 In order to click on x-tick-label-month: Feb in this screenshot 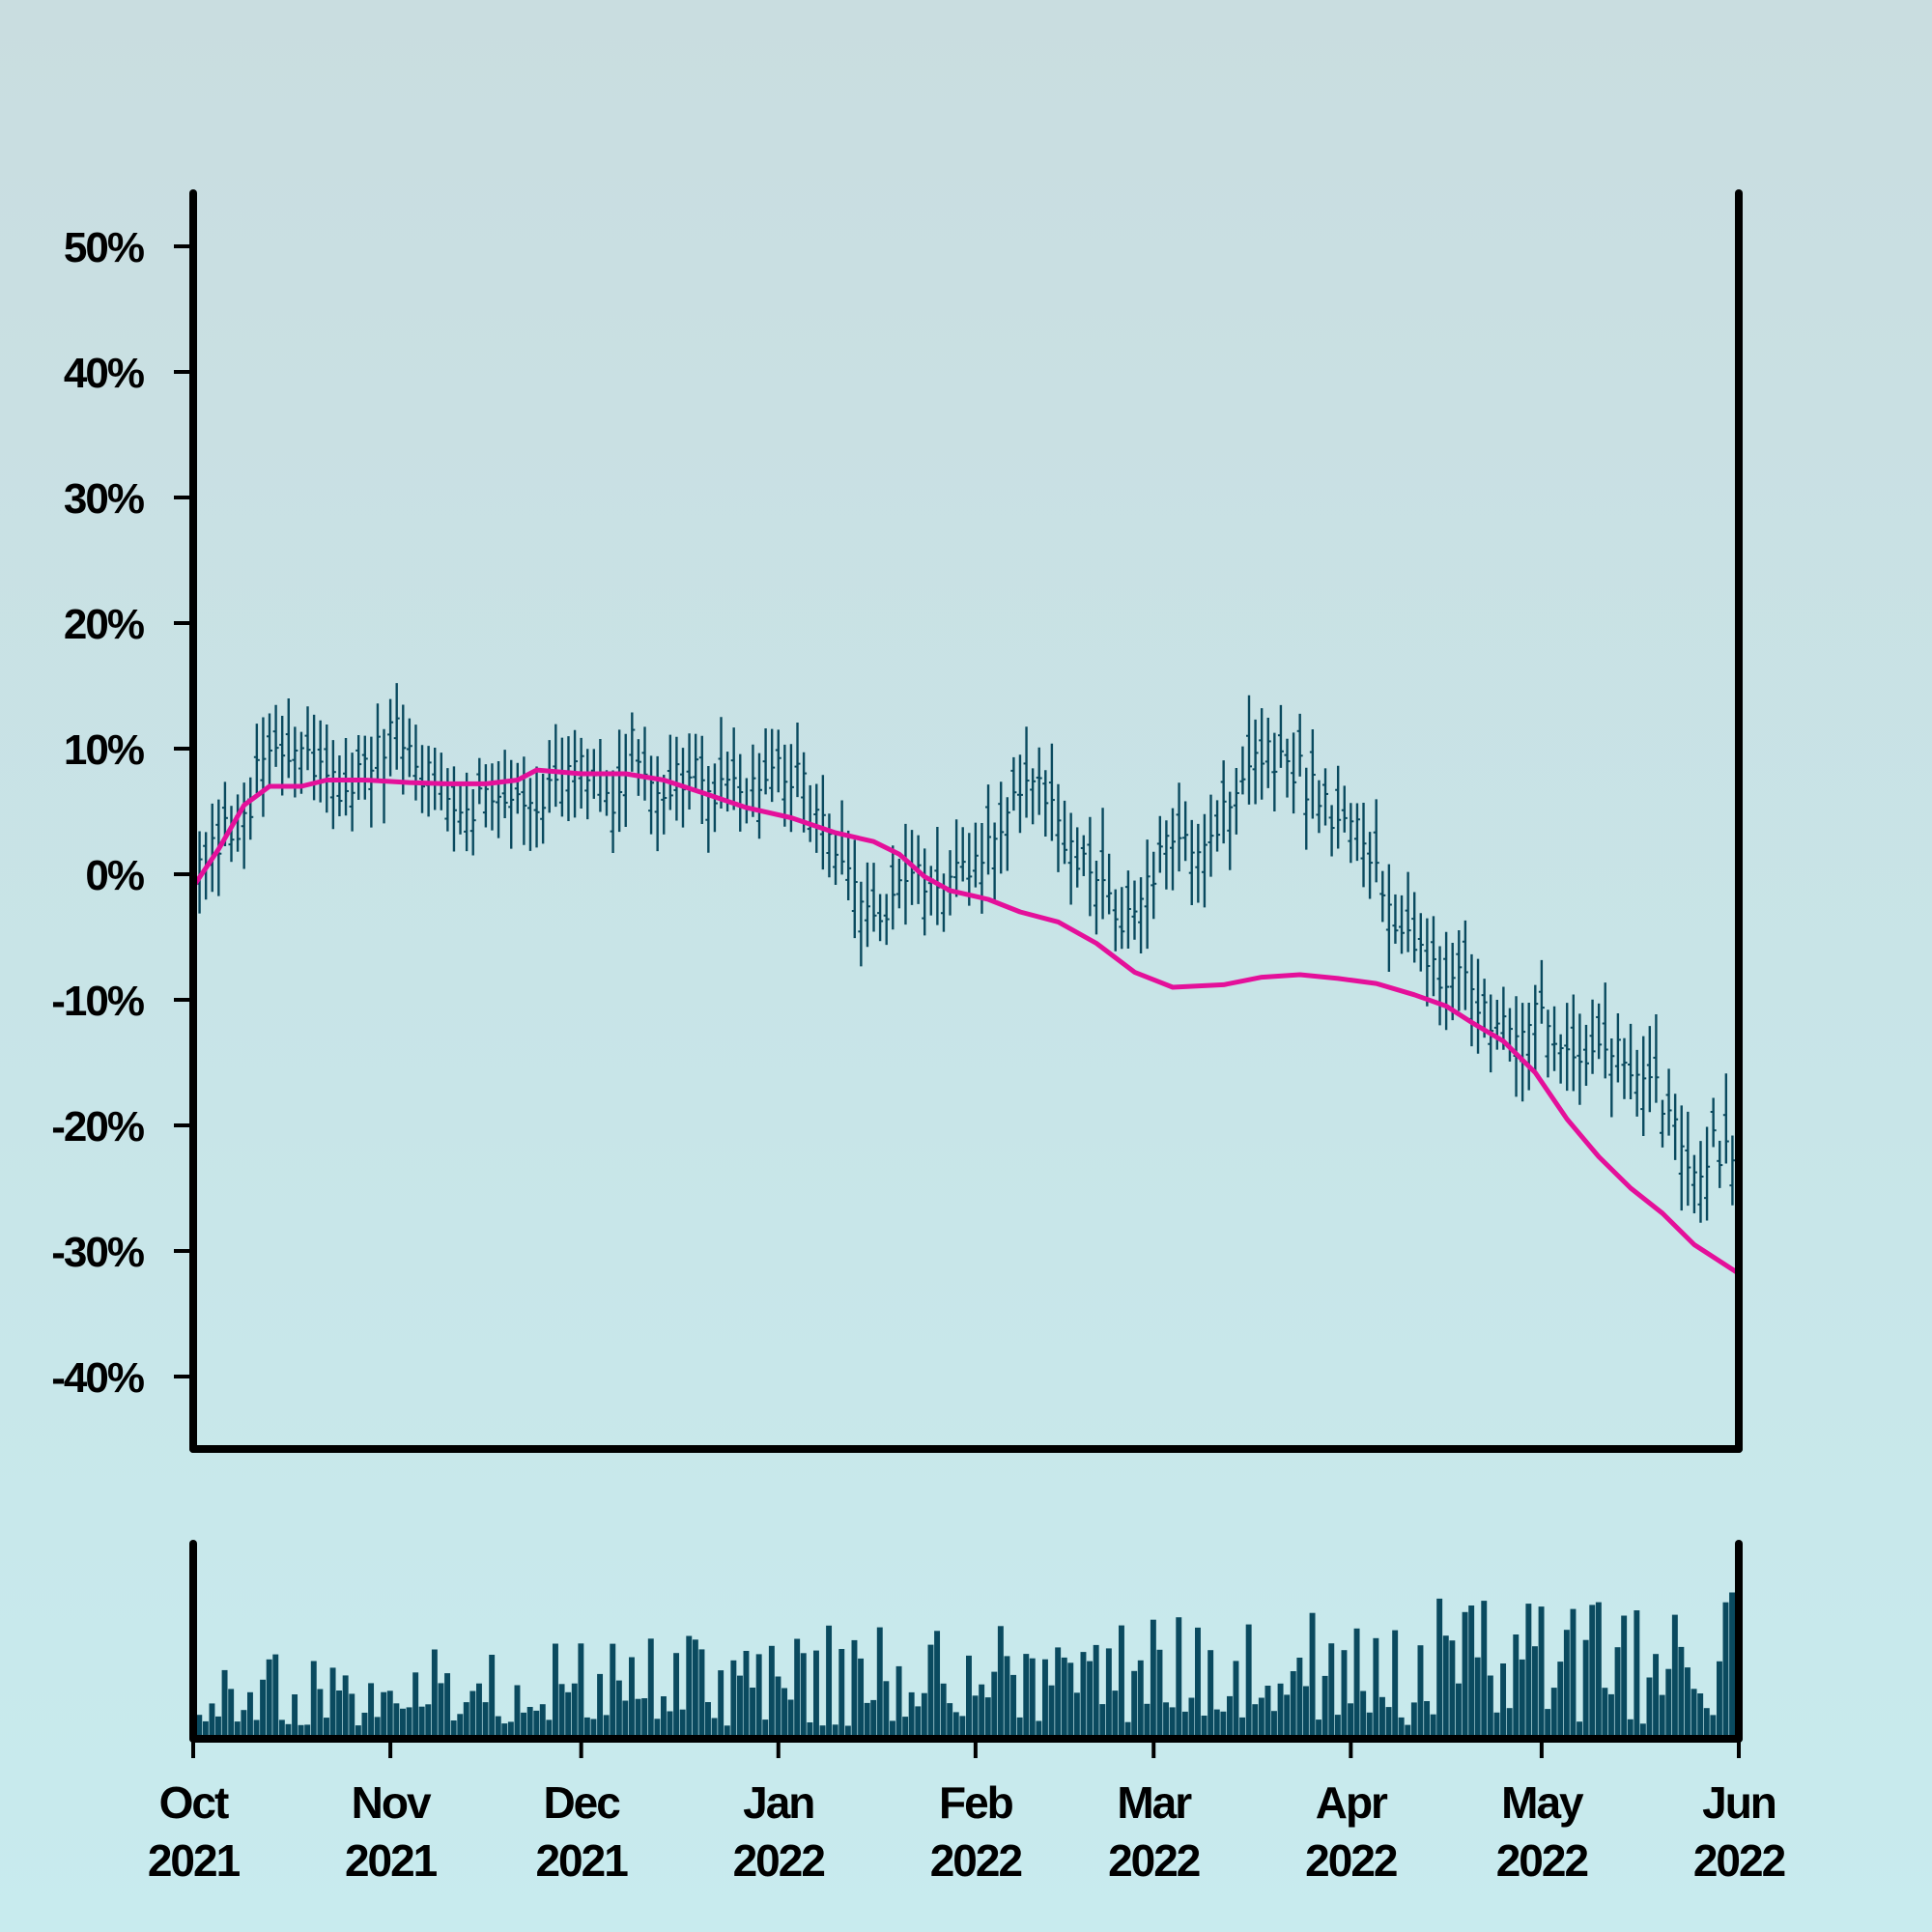, I will do `click(976, 1802)`.